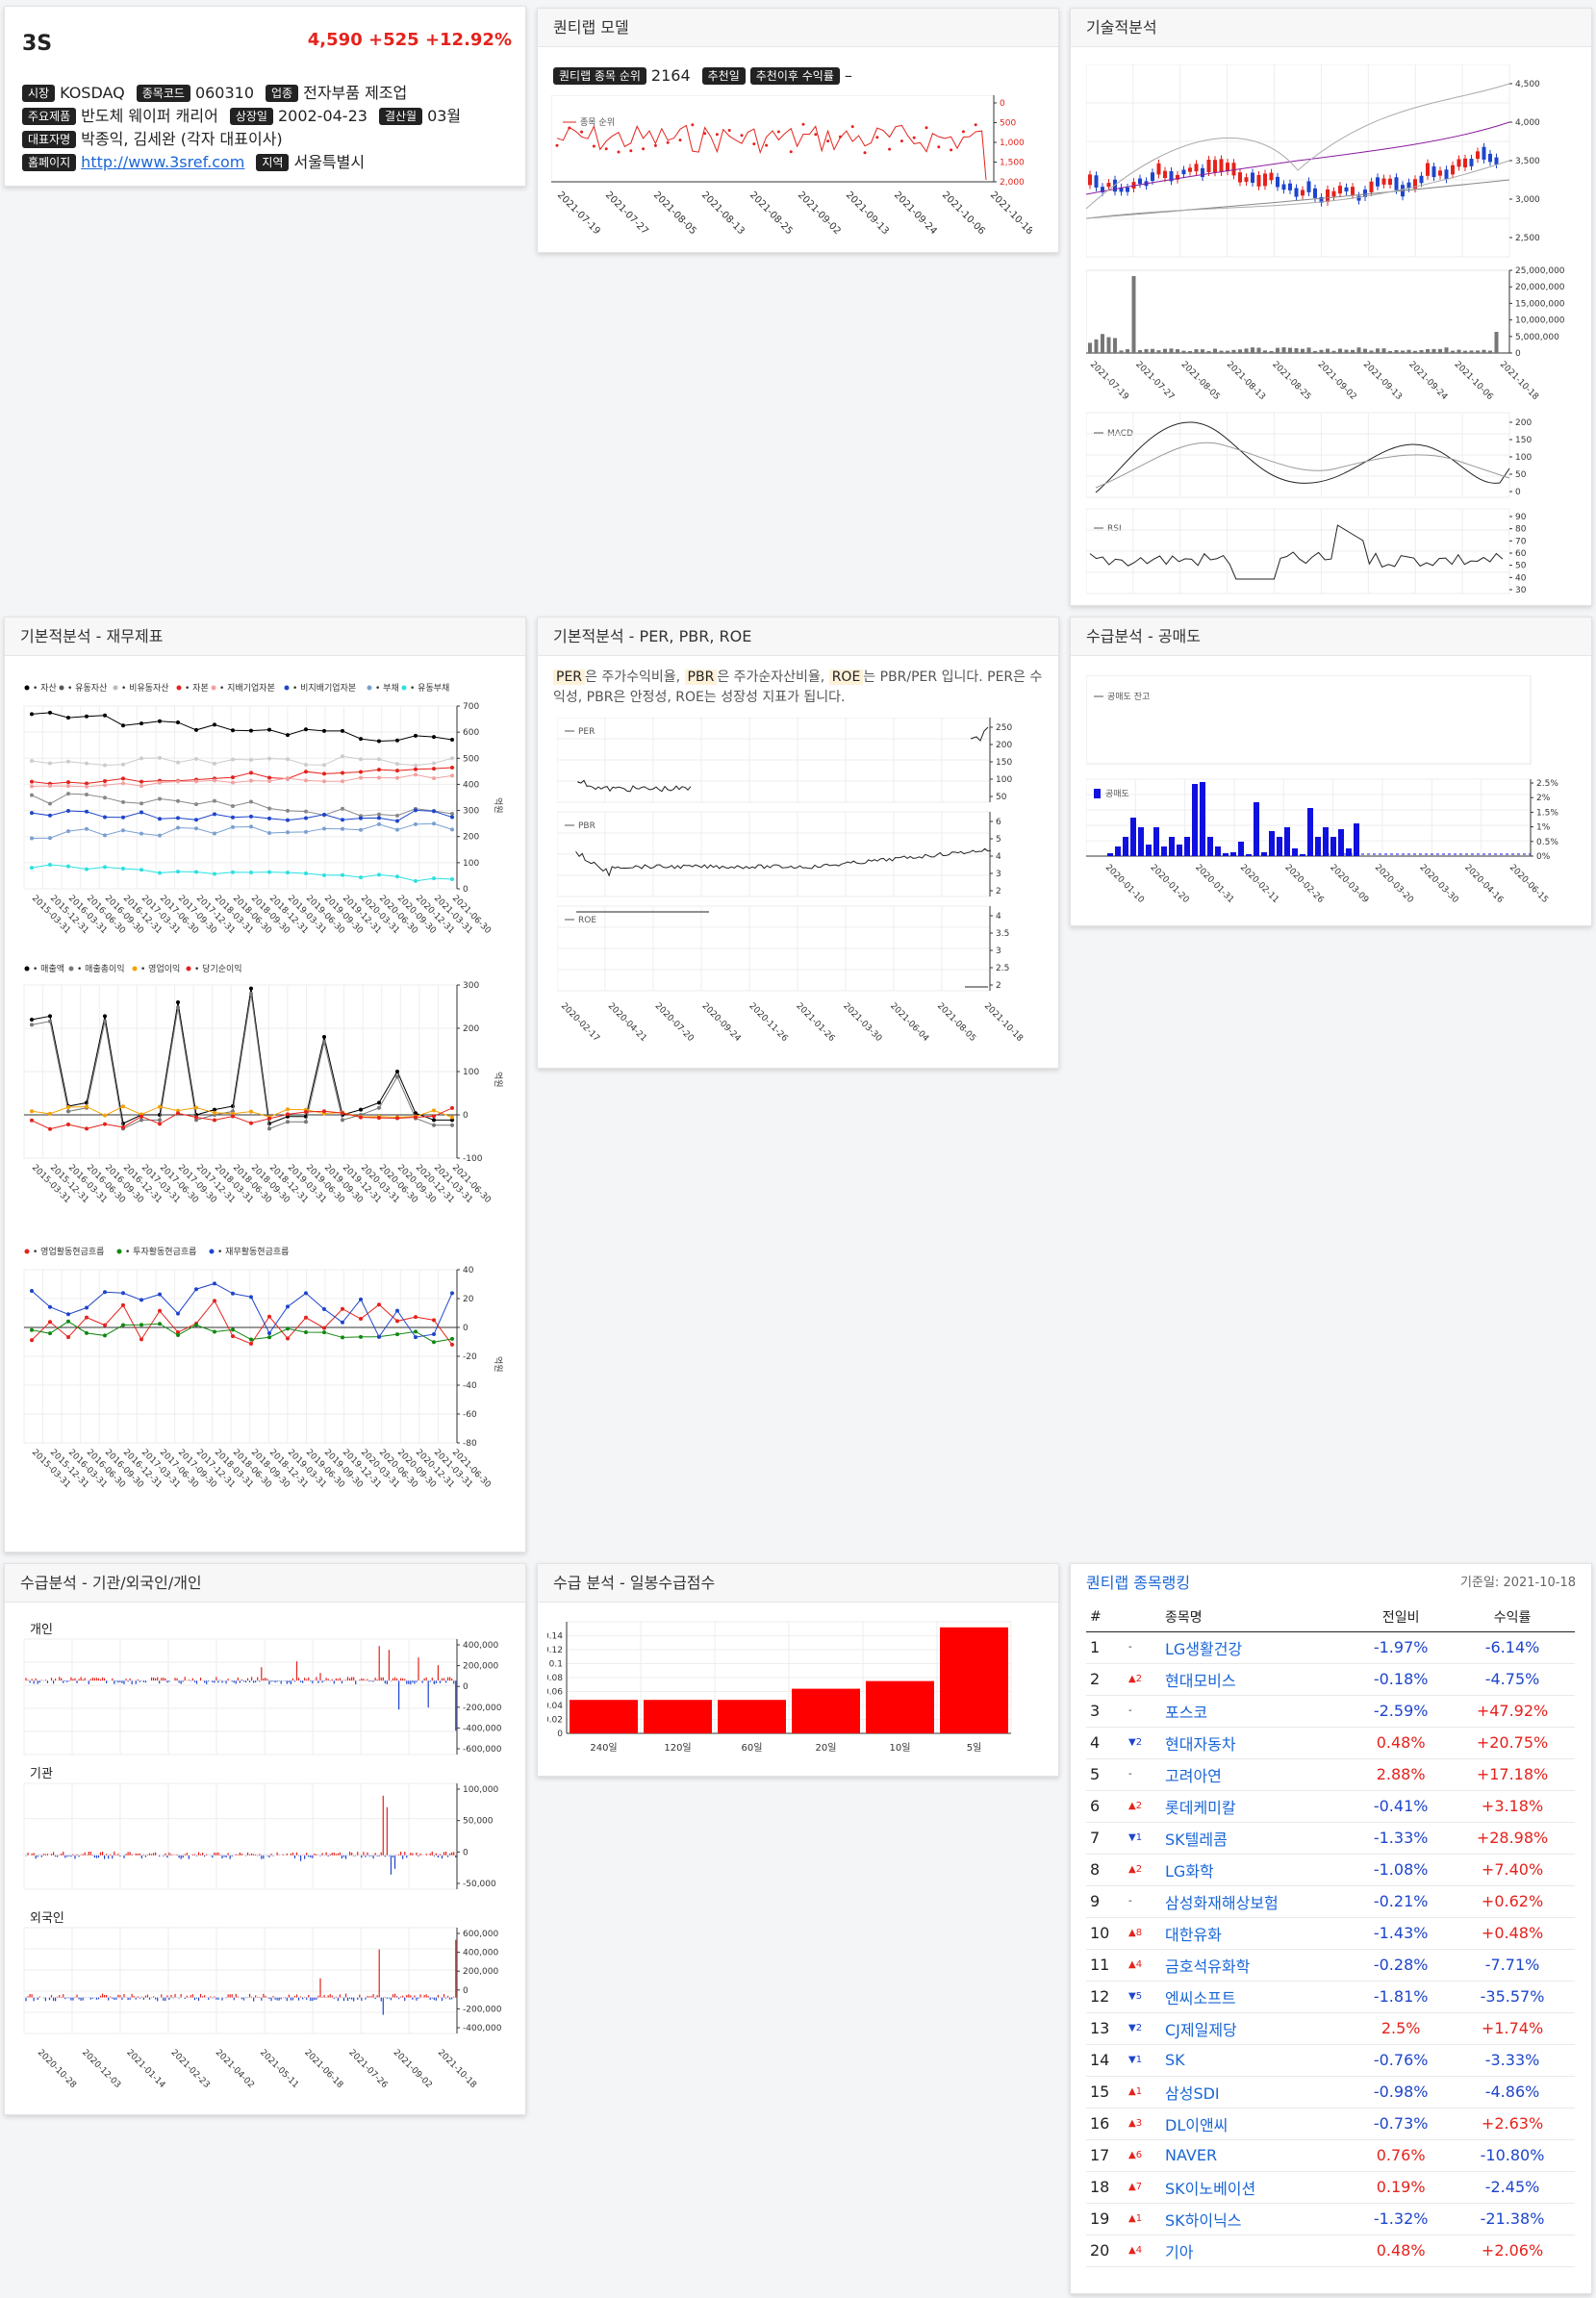 Image resolution: width=1596 pixels, height=2298 pixels. What do you see at coordinates (335, 40) in the screenshot?
I see `stock-price: 4,590` at bounding box center [335, 40].